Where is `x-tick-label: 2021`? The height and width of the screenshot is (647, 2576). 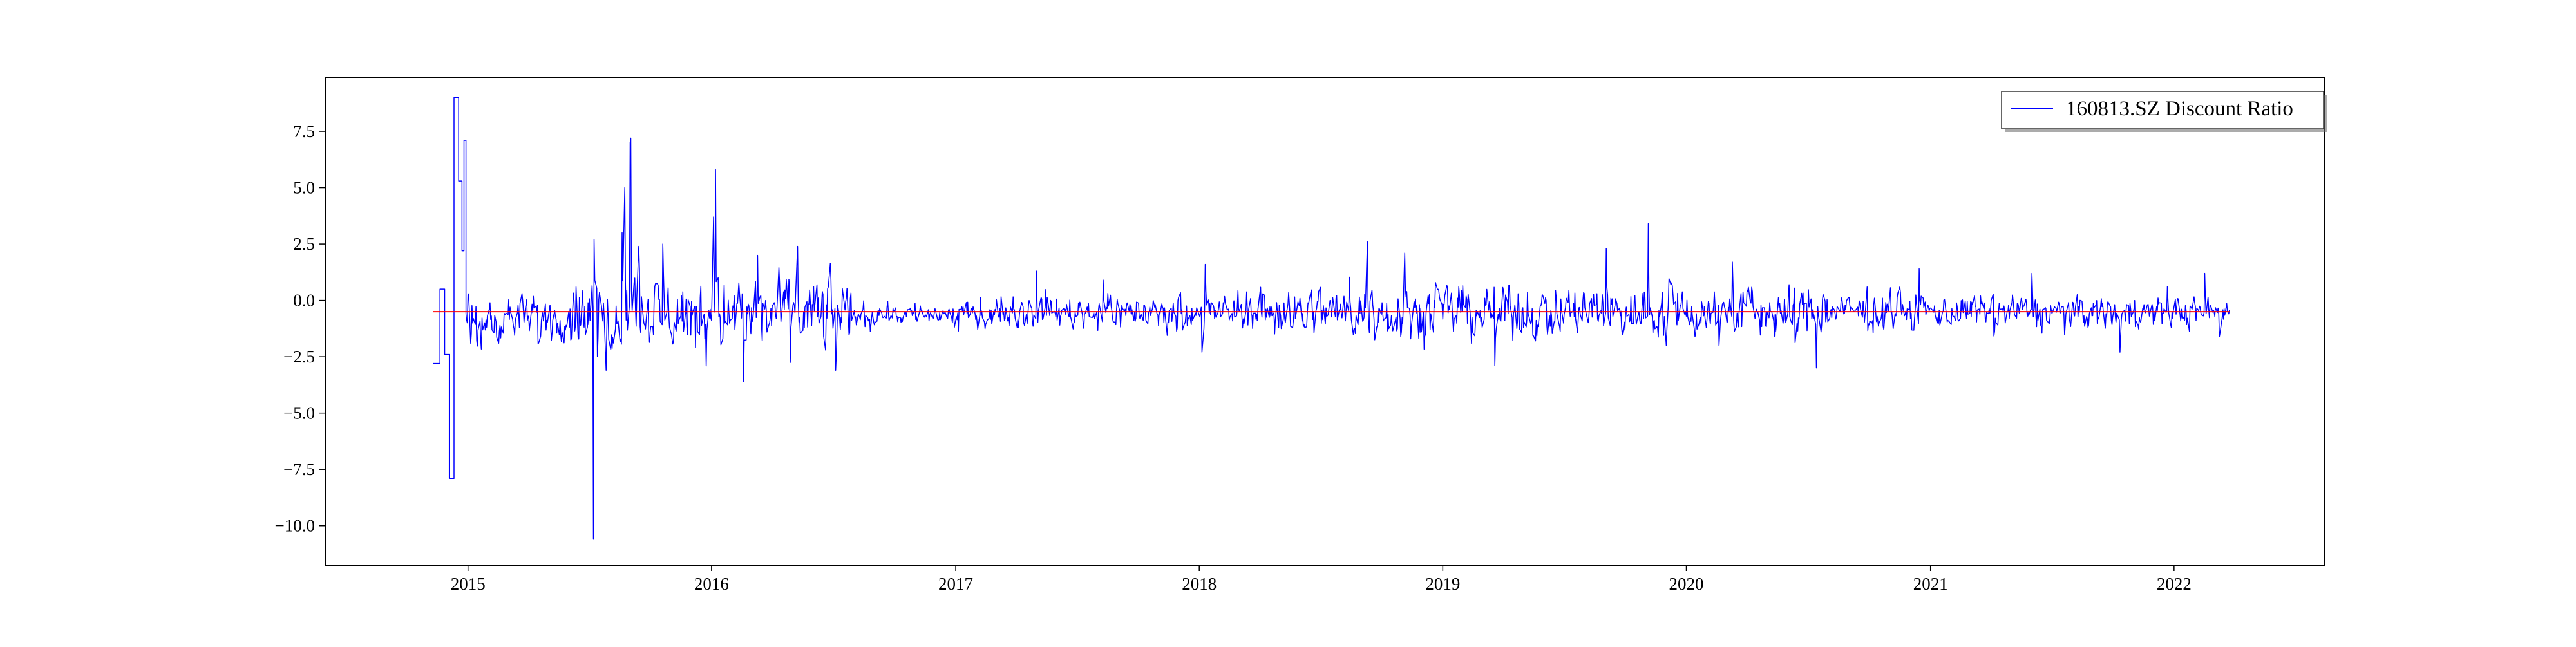
x-tick-label: 2021 is located at coordinates (1931, 584).